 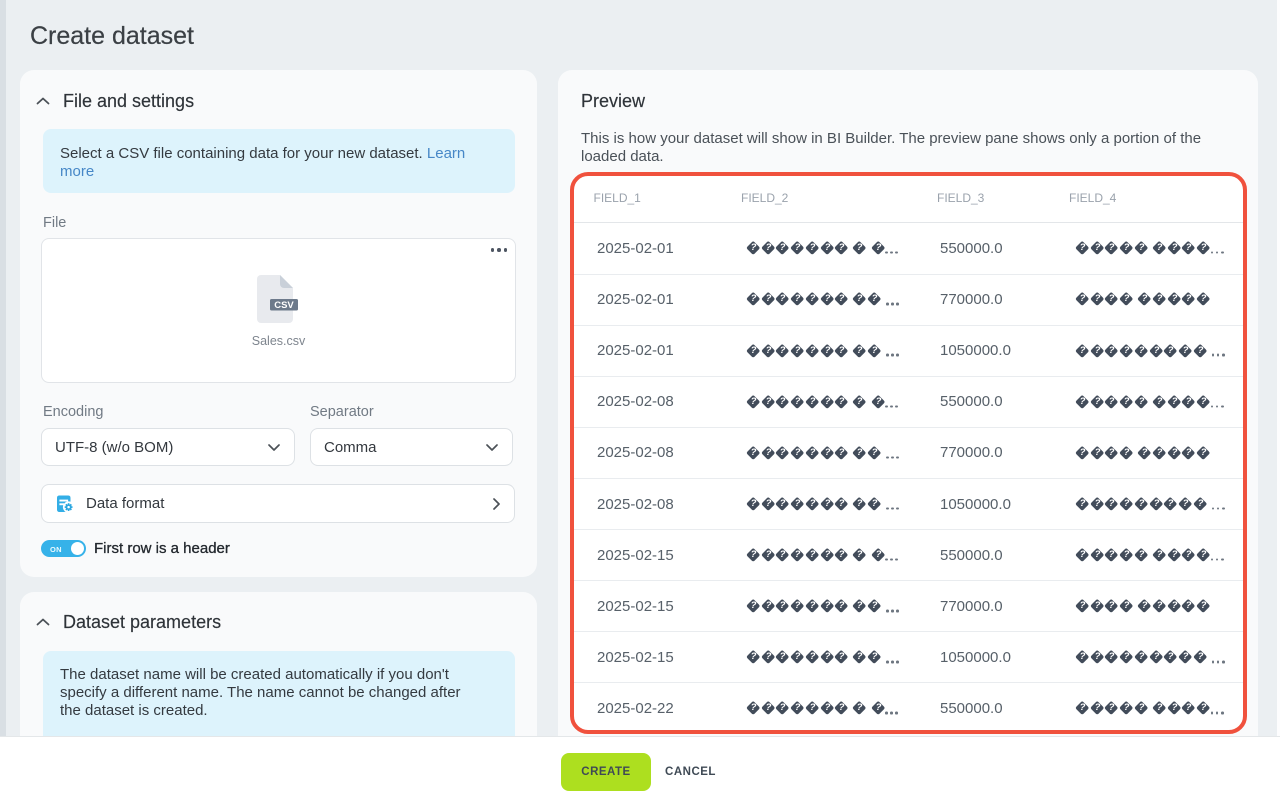 What do you see at coordinates (284, 305) in the screenshot?
I see `svg-text: CSV` at bounding box center [284, 305].